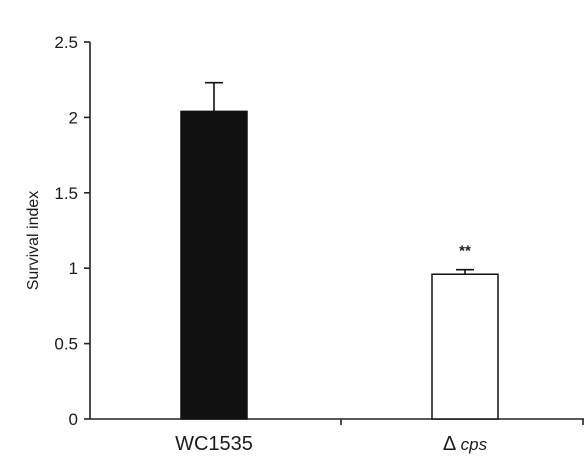 The width and height of the screenshot is (586, 458). Describe the element at coordinates (73, 419) in the screenshot. I see `y-tick-label: 0` at that location.